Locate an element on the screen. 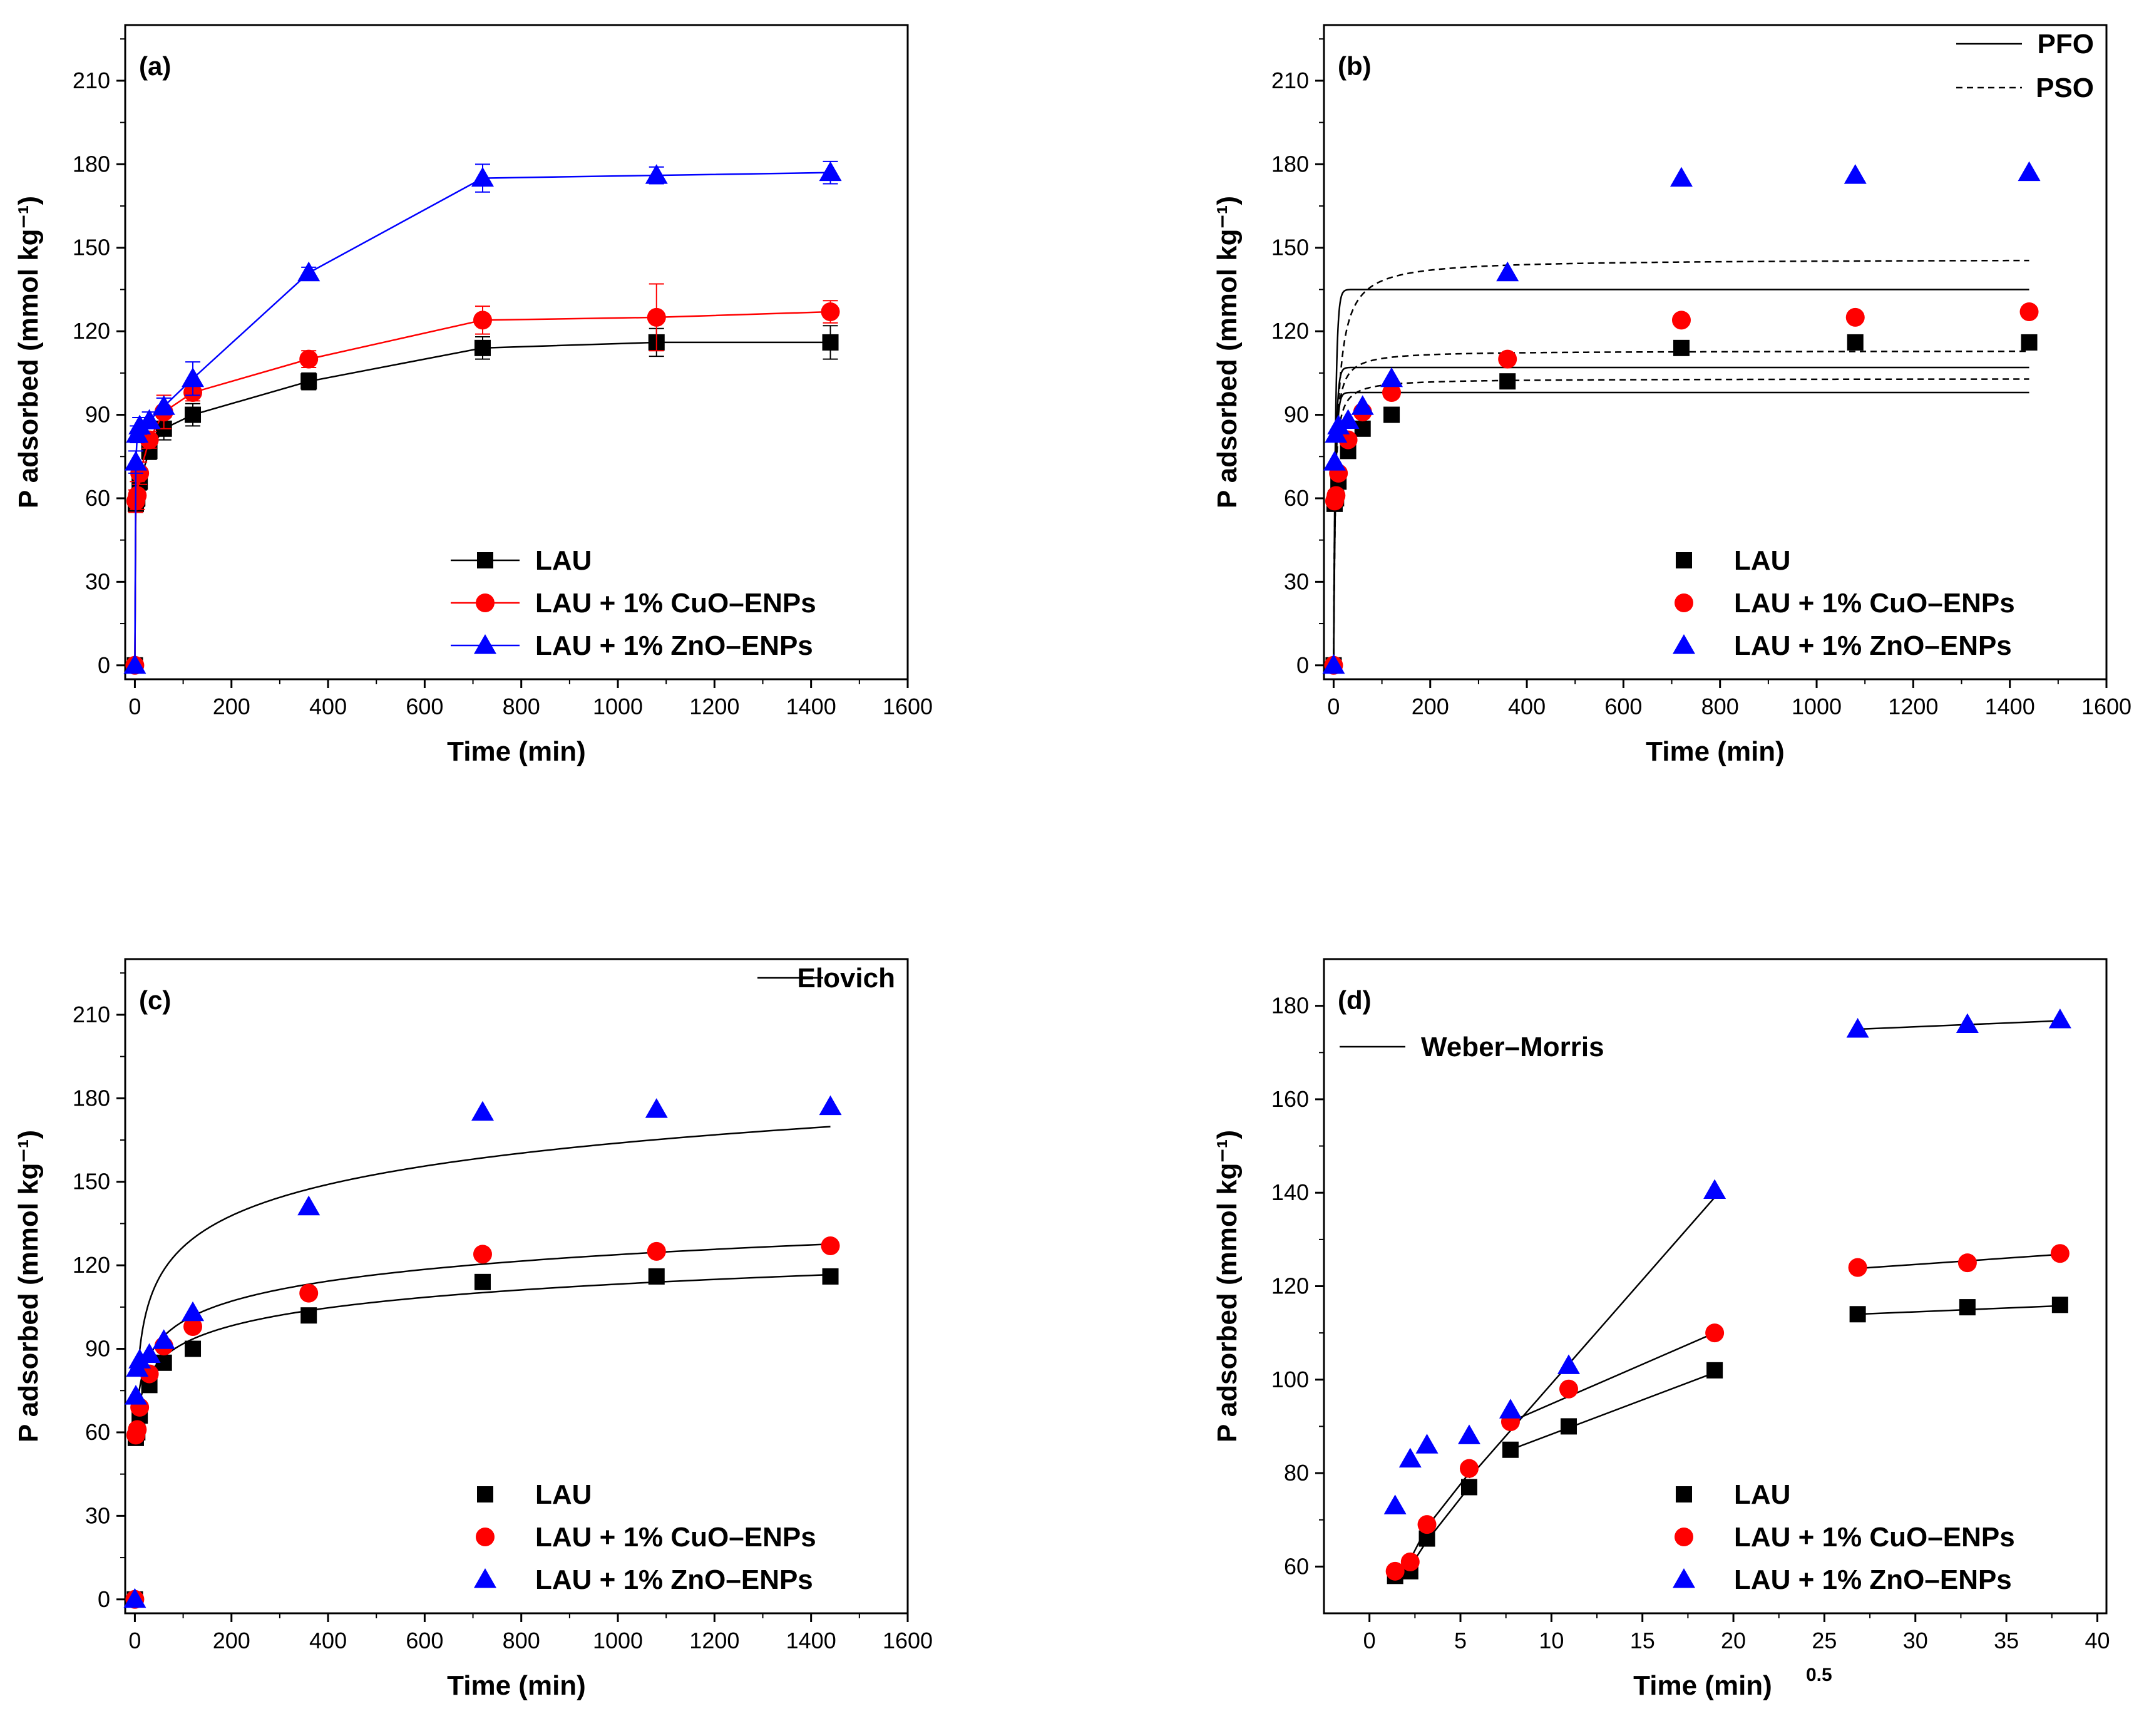  fit-legend-label: Elovich is located at coordinates (847, 978).